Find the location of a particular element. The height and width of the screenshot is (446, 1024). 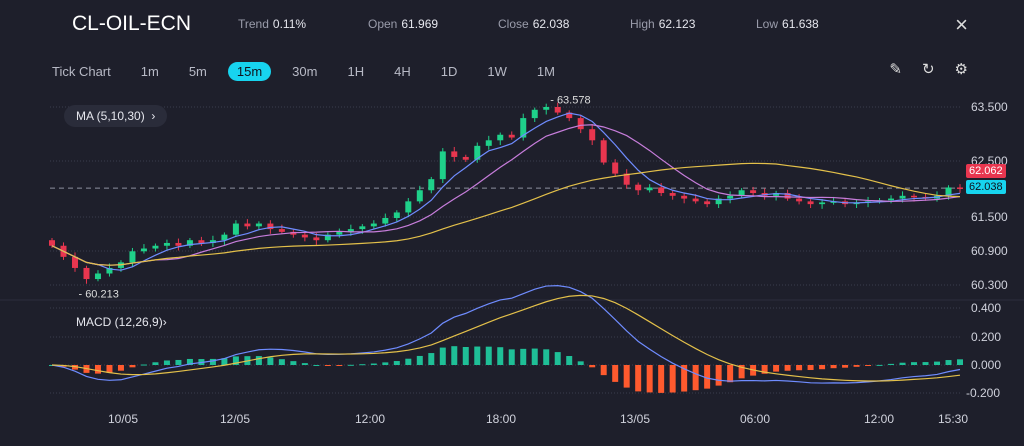

draw-icon: ✎ is located at coordinates (895, 69).